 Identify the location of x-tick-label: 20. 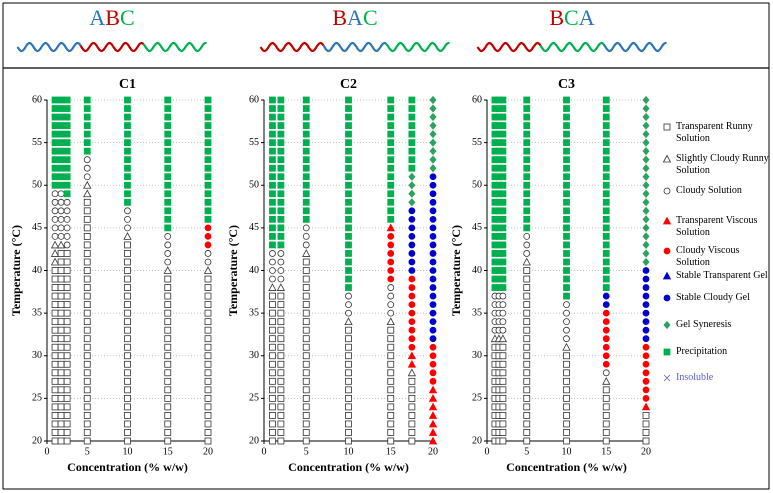
(208, 451).